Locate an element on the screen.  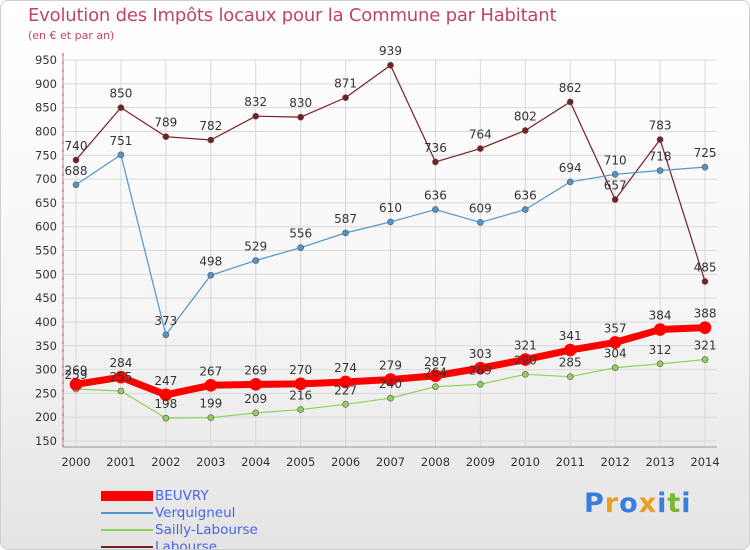
y-tick-label: 400 is located at coordinates (46, 322).